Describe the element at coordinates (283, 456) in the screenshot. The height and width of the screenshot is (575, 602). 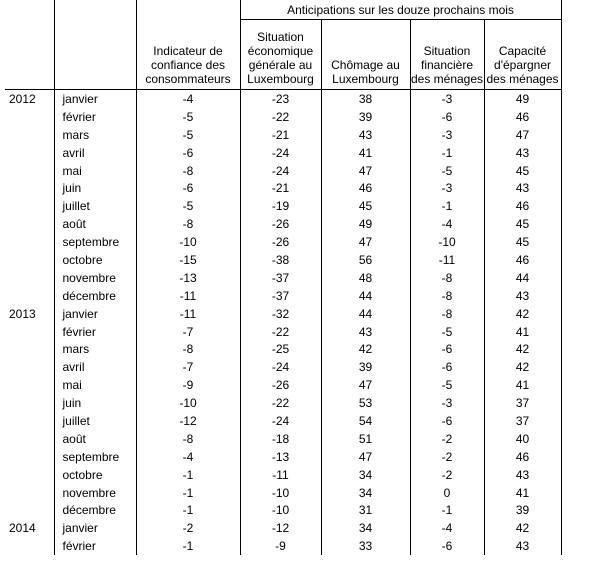
I see `table-row: septembre -4 -13 47 -2 46` at that location.